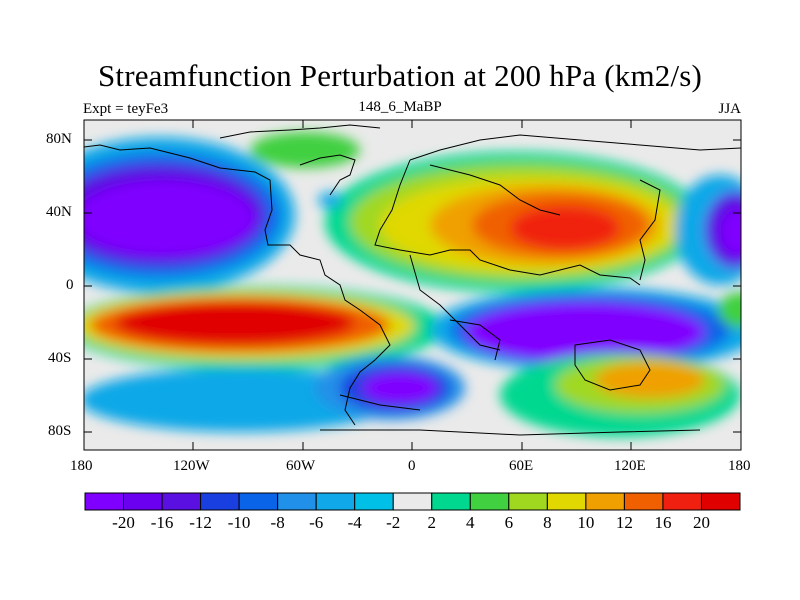 The width and height of the screenshot is (800, 600). Describe the element at coordinates (123, 522) in the screenshot. I see `colorbar-tick-label: -20` at that location.